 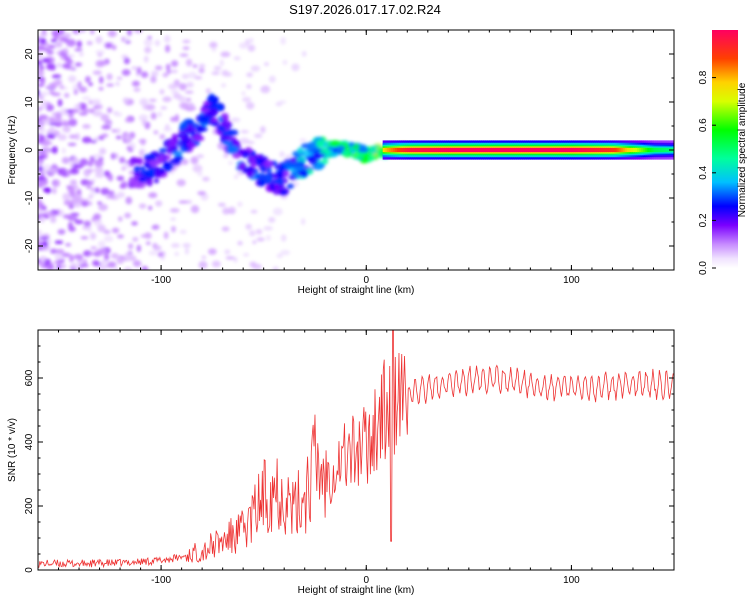 I want to click on spectrogram-tone-band, so click(x=528, y=150).